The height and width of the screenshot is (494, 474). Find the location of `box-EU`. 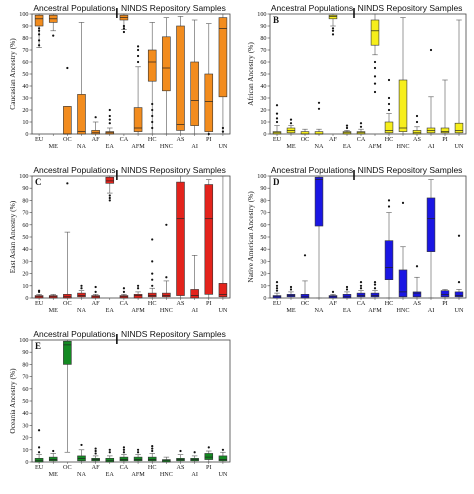

box-EU is located at coordinates (277, 290).